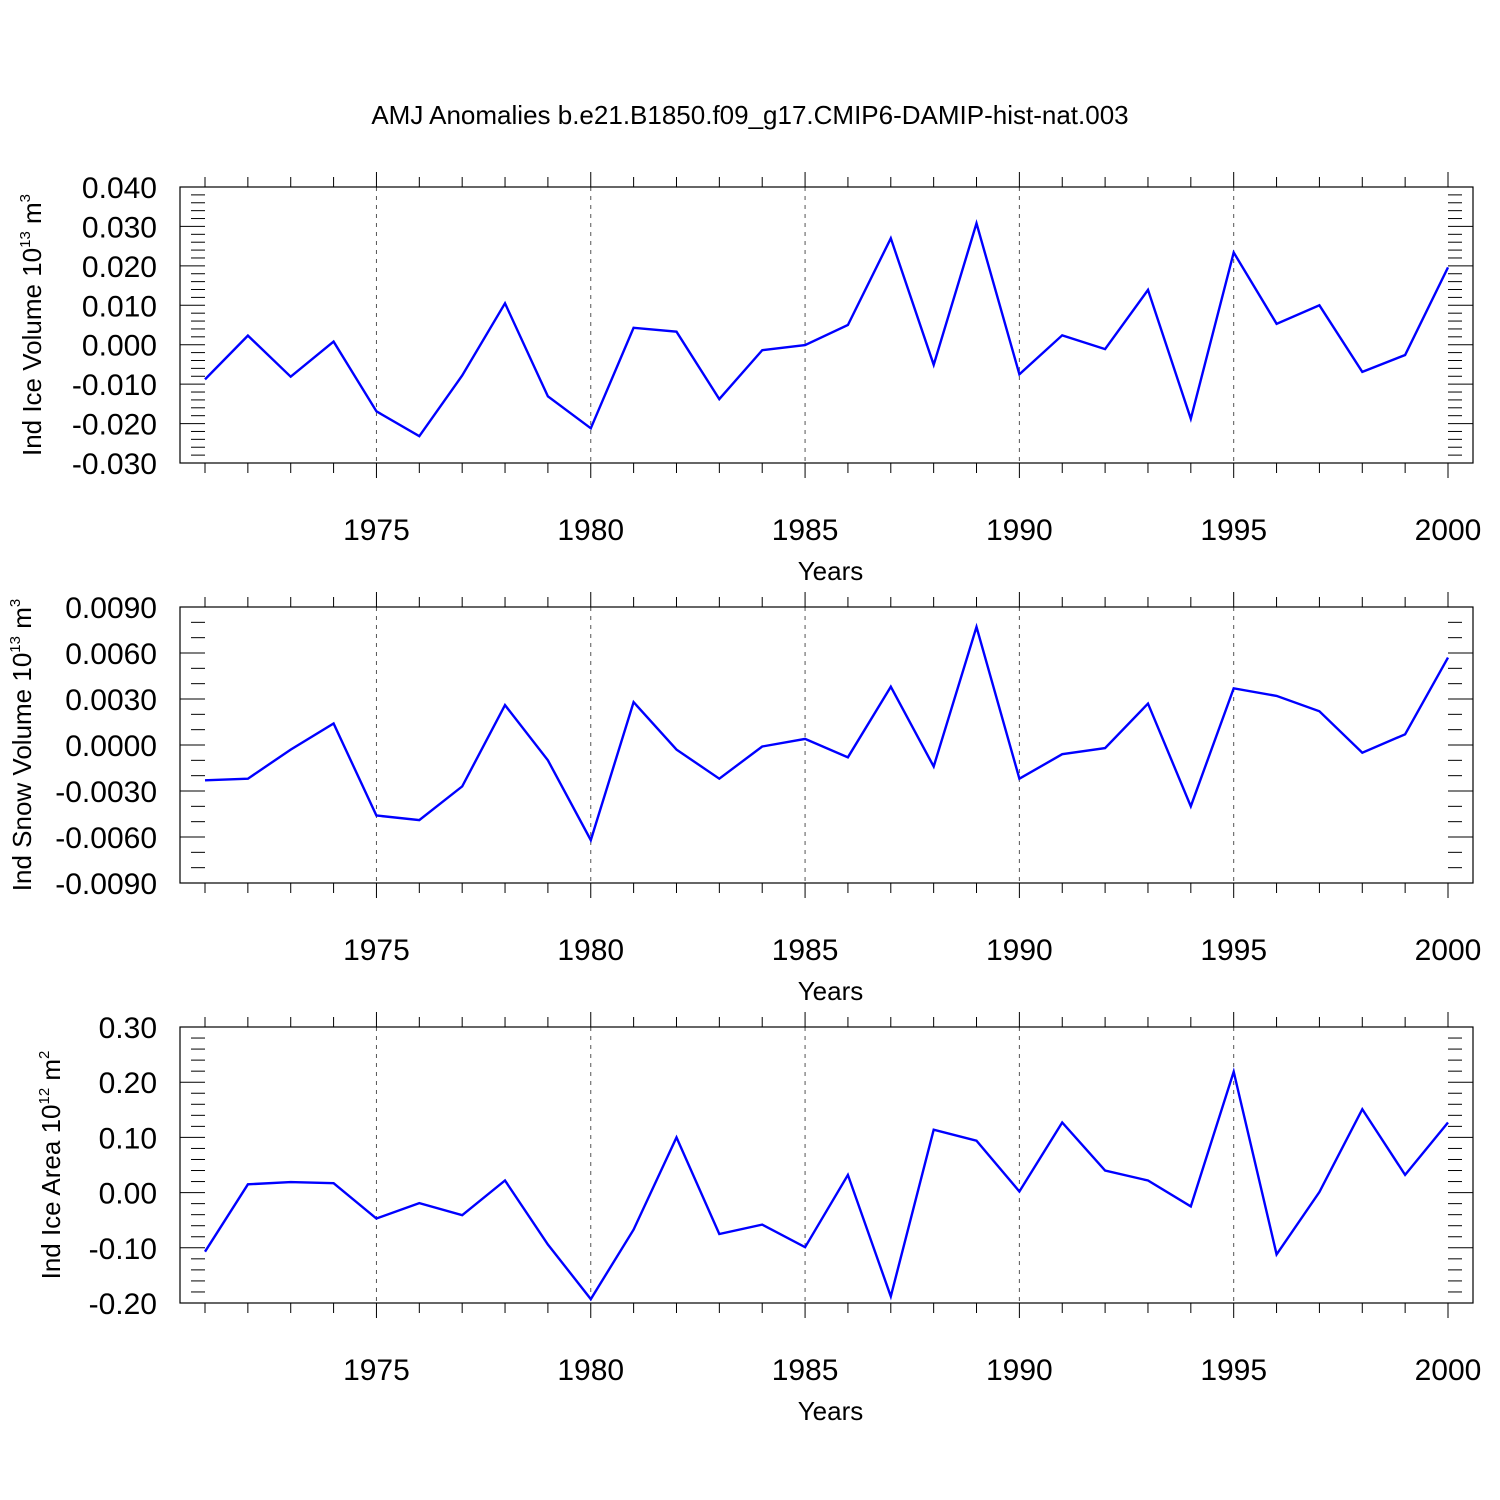 The image size is (1500, 1500). I want to click on y-tick-label: 0.030, so click(119, 227).